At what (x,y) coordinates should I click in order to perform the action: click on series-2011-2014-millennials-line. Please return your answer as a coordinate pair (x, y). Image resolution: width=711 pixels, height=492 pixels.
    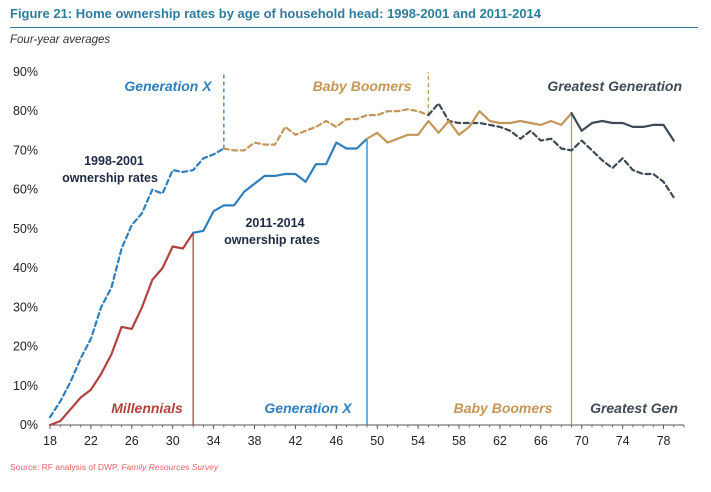
    Looking at the image, I should click on (121, 329).